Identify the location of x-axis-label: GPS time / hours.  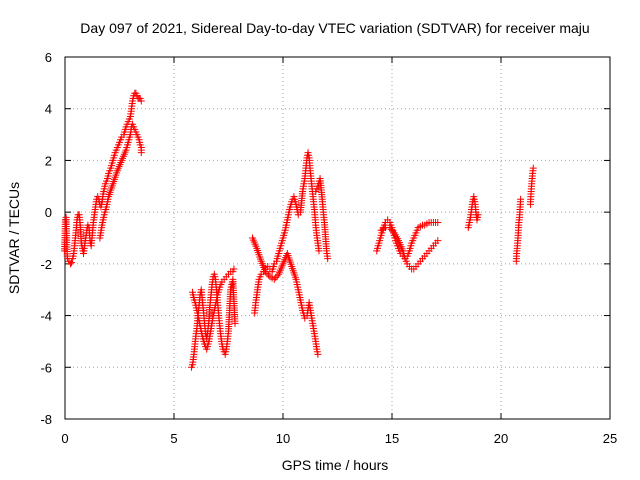
(335, 465).